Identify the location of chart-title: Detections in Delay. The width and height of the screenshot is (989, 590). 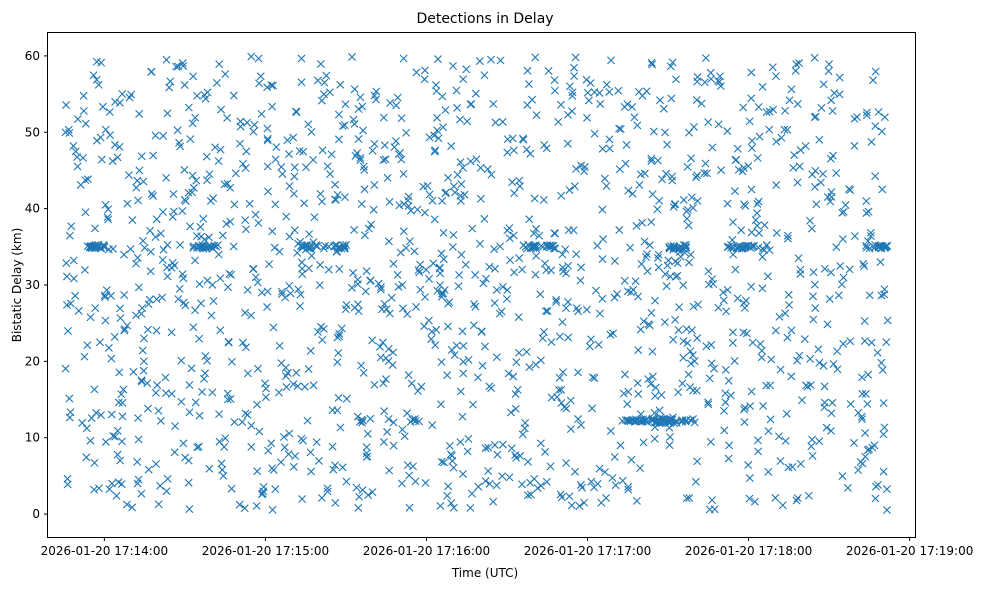
(484, 19).